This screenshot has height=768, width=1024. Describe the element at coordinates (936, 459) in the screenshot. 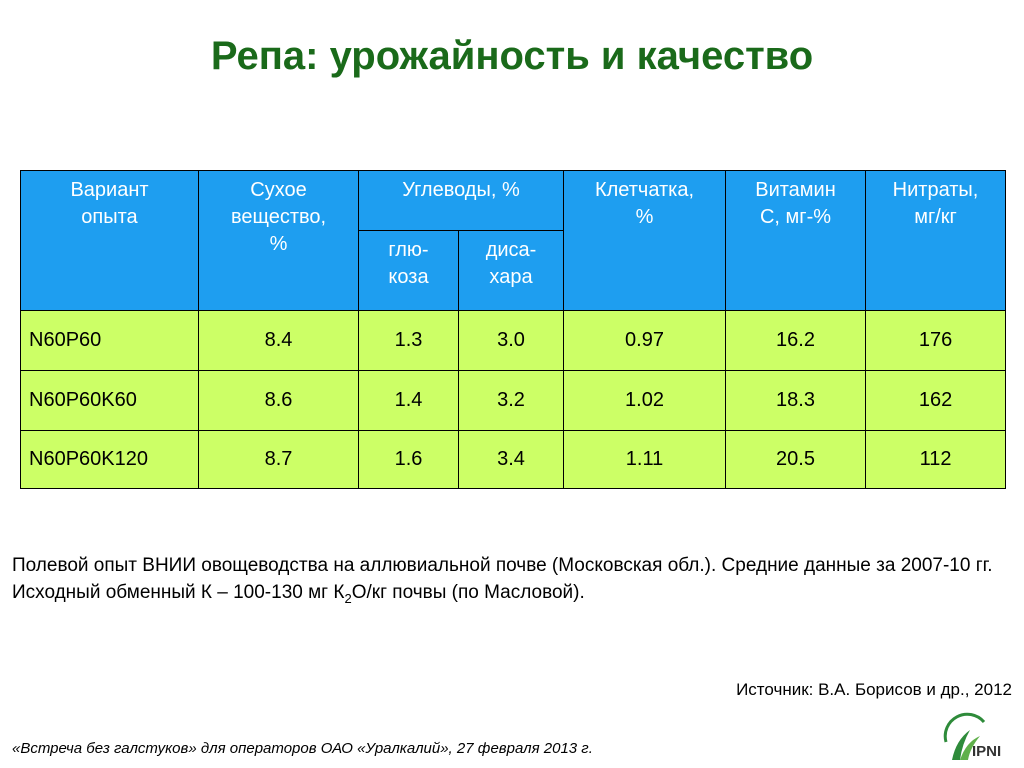

I see `table-cell: 112` at that location.